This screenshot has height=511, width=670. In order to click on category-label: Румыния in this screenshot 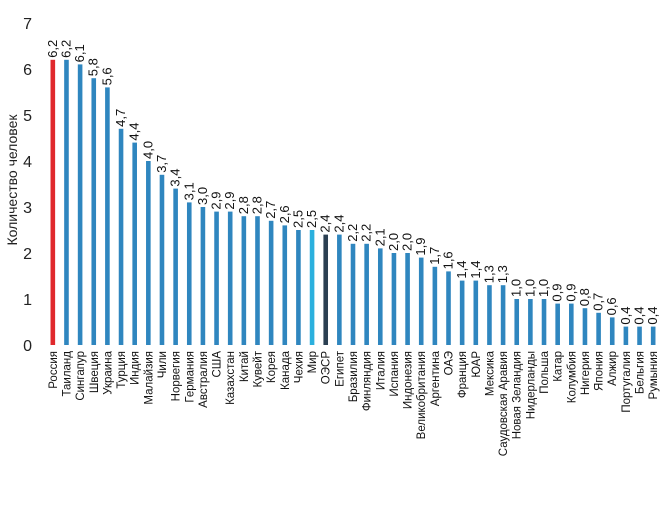, I will do `click(654, 375)`.